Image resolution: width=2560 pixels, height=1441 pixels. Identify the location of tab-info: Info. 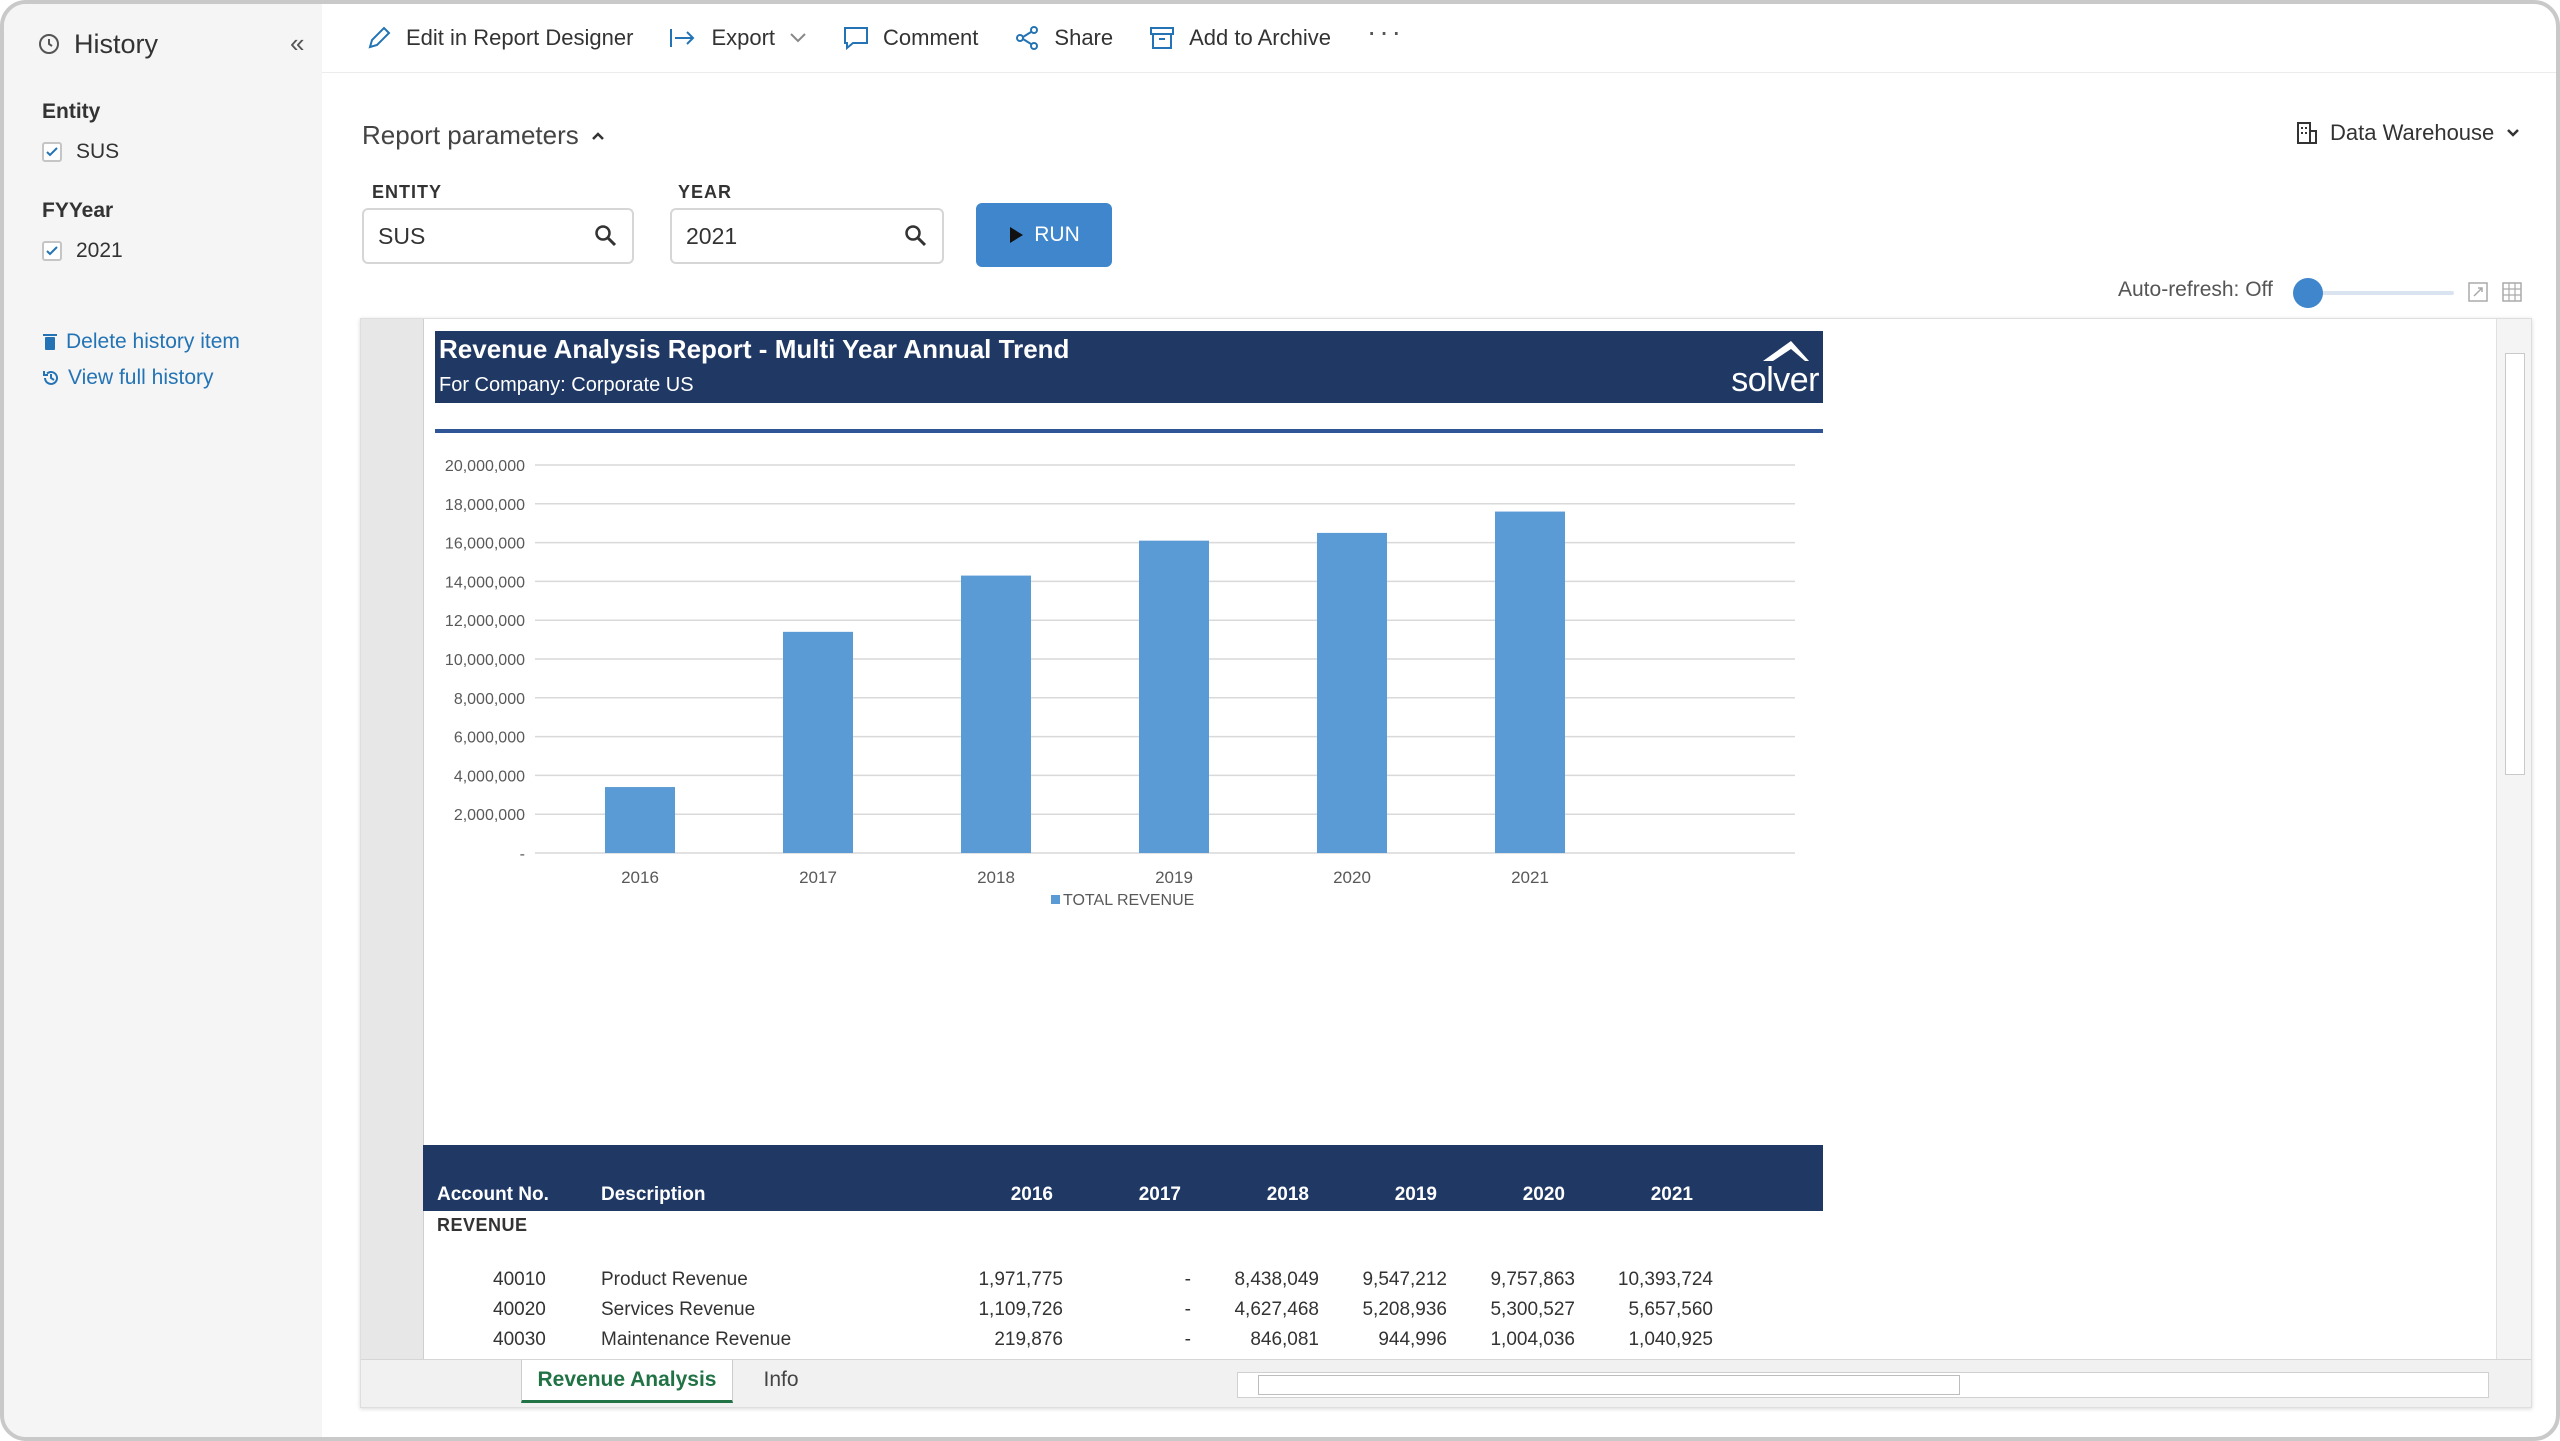
(781, 1379).